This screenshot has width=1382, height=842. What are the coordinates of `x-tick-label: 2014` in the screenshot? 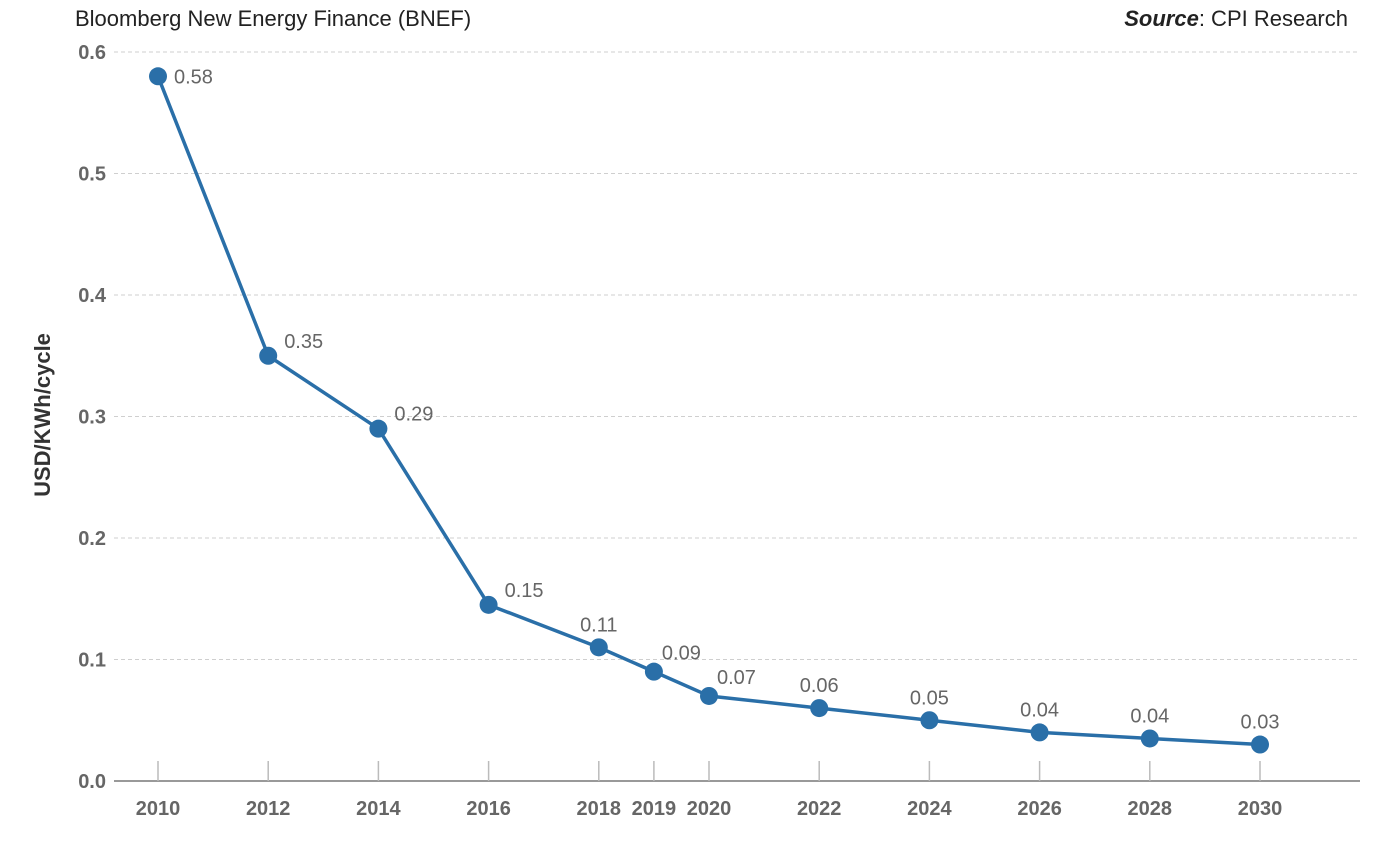 It's located at (378, 809).